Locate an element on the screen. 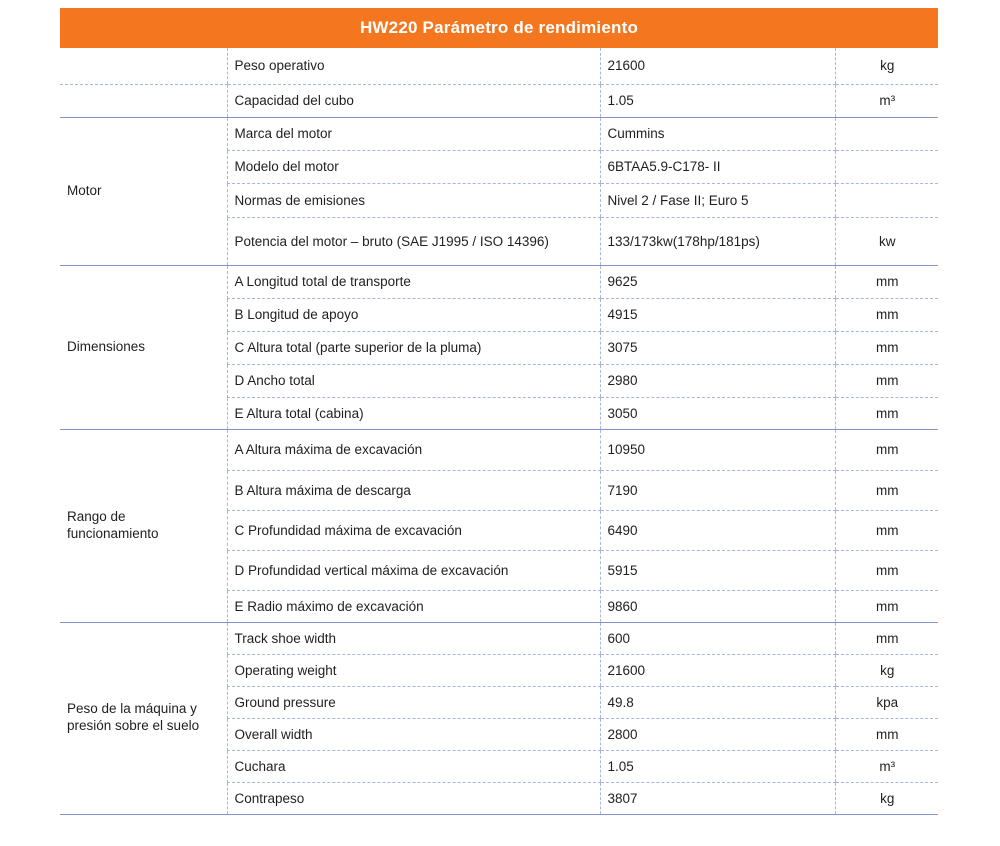  table-row: B Longitud de apoyo 4915 mm is located at coordinates (499, 315).